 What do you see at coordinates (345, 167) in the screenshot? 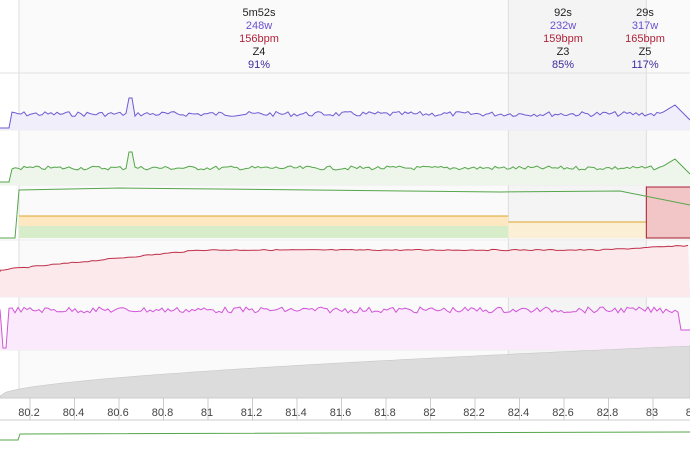
I see `secondary-line` at bounding box center [345, 167].